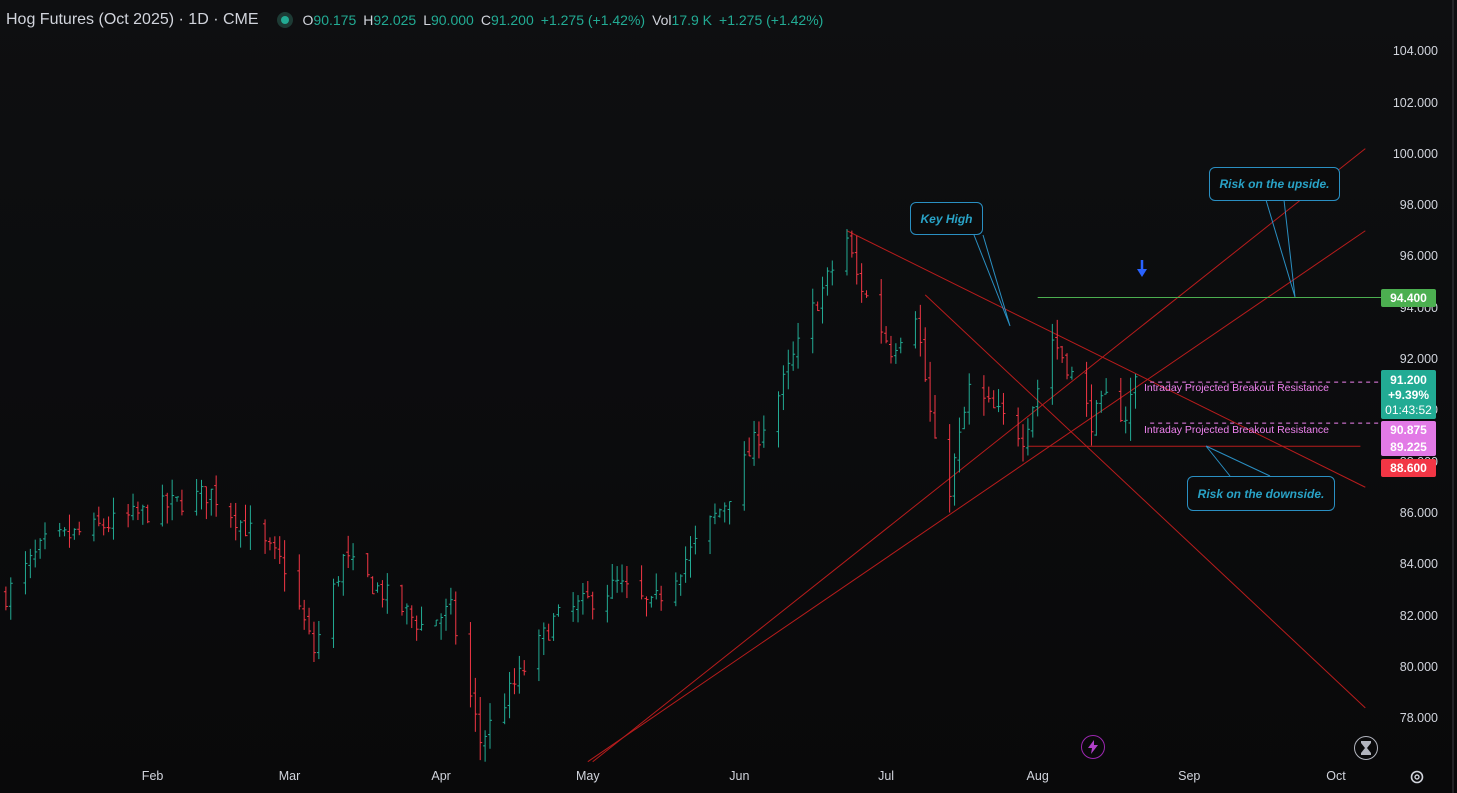 This screenshot has height=793, width=1457. Describe the element at coordinates (512, 20) in the screenshot. I see `close-value: 91.200` at that location.